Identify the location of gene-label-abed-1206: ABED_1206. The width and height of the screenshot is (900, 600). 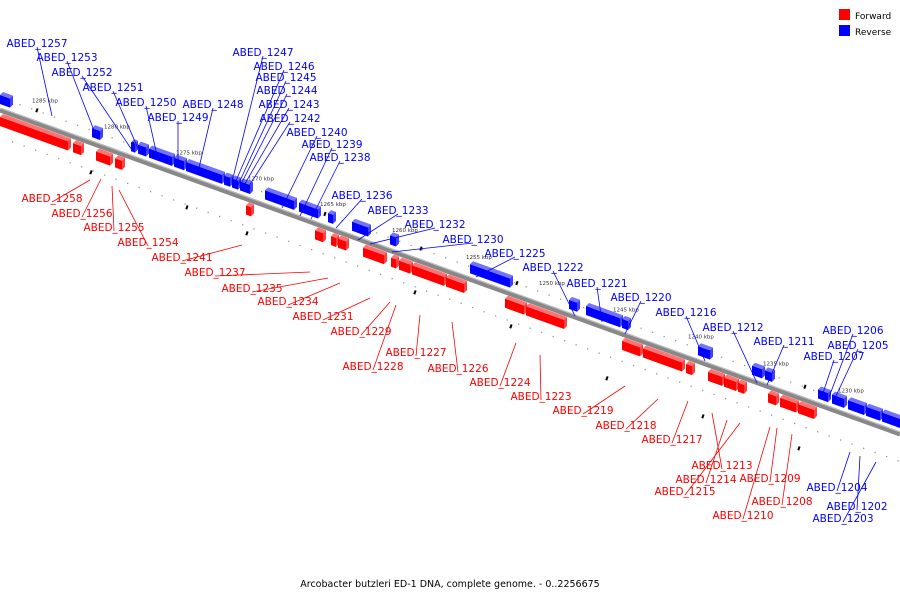
(852, 331).